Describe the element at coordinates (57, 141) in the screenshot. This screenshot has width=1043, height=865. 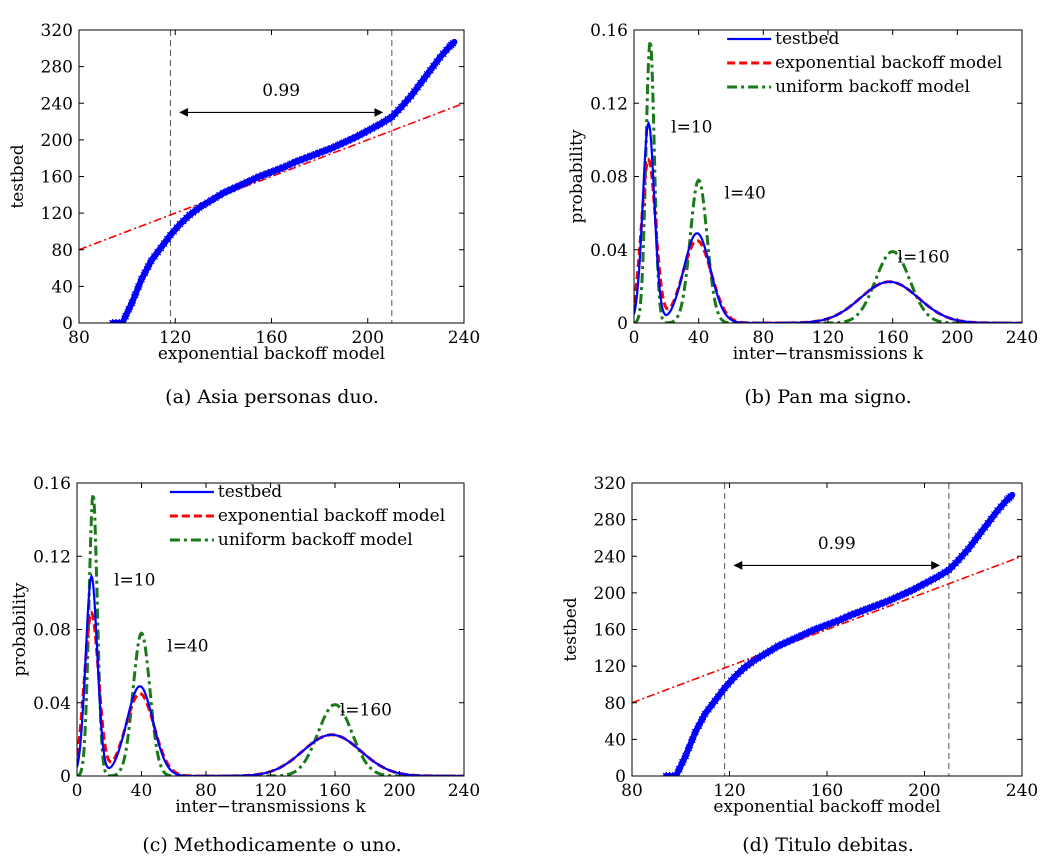
I see `y-tick-label: 200` at that location.